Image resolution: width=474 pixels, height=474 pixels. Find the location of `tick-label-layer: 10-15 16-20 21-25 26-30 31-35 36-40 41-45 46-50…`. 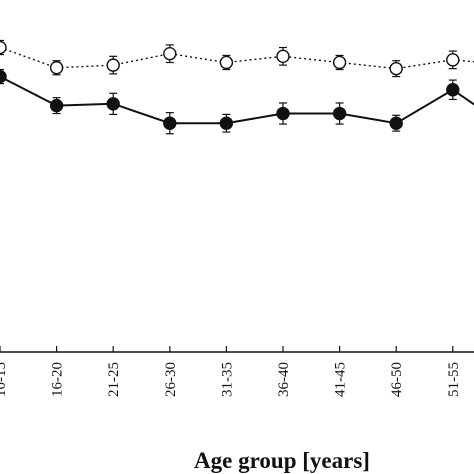

tick-label-layer: 10-15 16-20 21-25 26-30 31-35 36-40 41-45 46-50… is located at coordinates (231, 379).